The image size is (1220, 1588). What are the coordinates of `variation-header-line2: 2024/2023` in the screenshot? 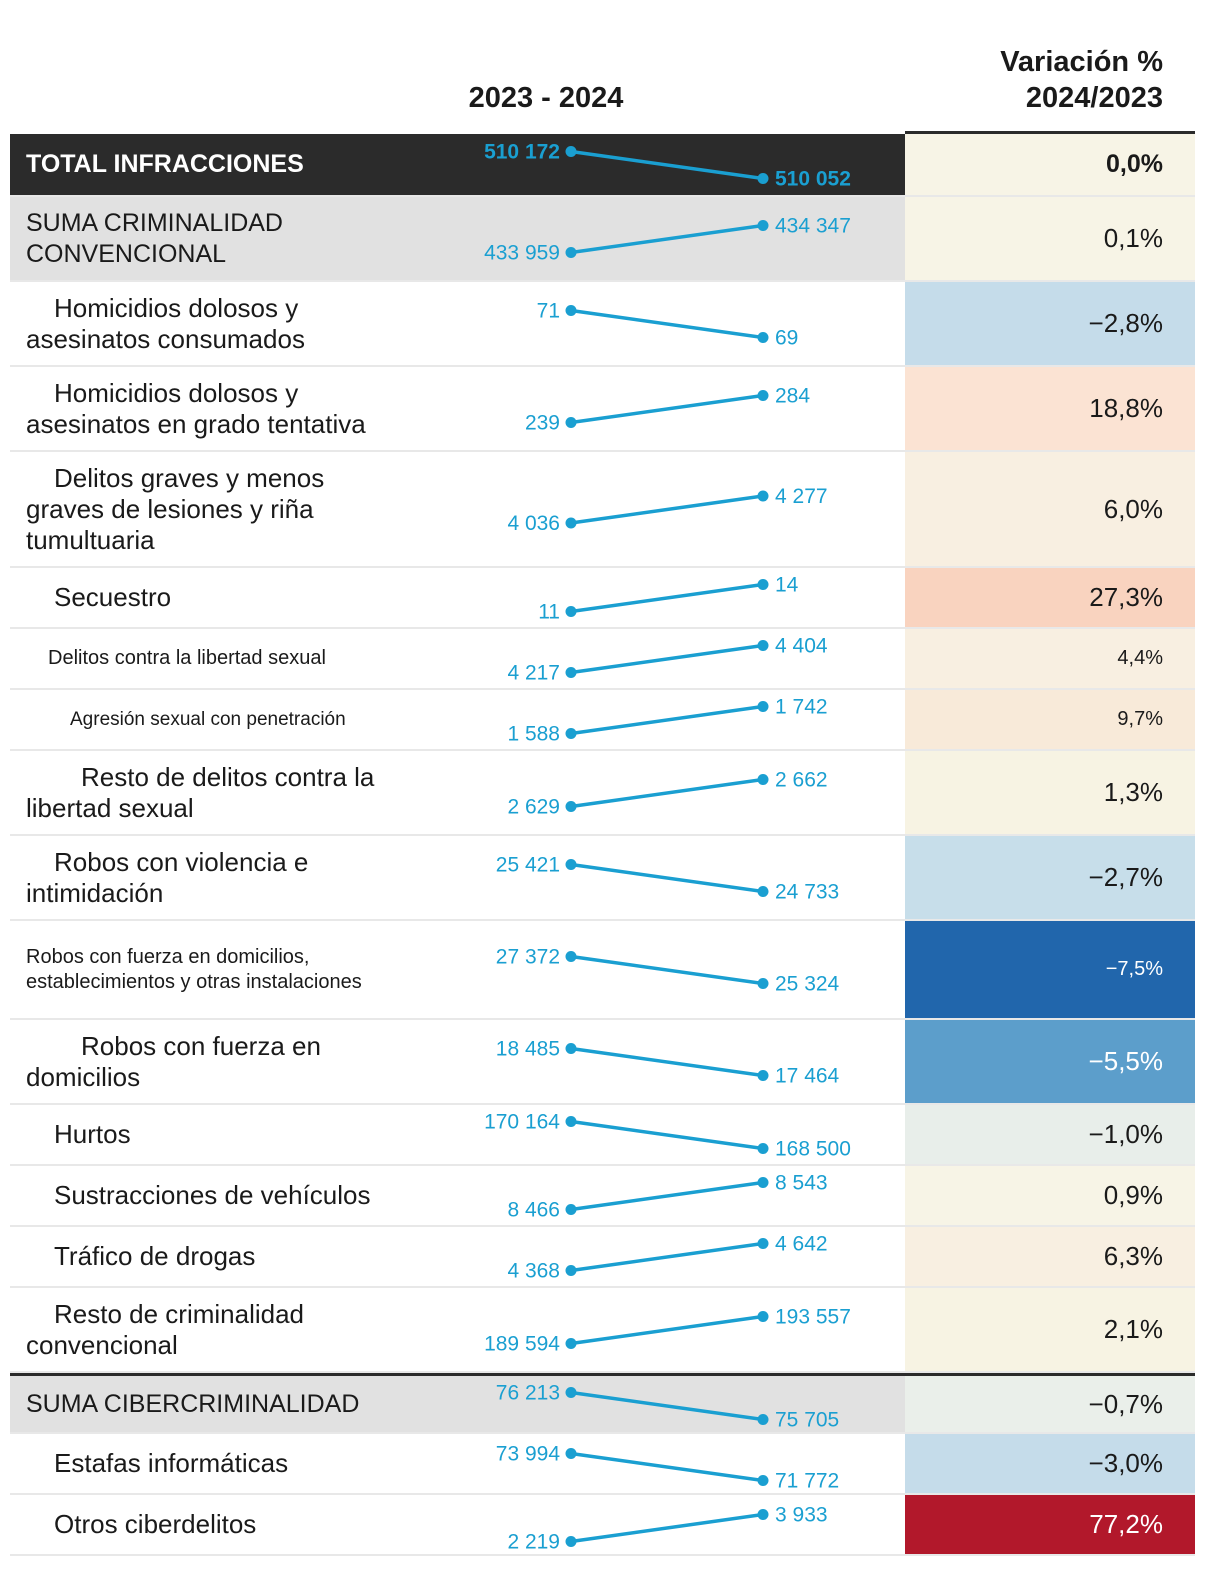 It's located at (1094, 98).